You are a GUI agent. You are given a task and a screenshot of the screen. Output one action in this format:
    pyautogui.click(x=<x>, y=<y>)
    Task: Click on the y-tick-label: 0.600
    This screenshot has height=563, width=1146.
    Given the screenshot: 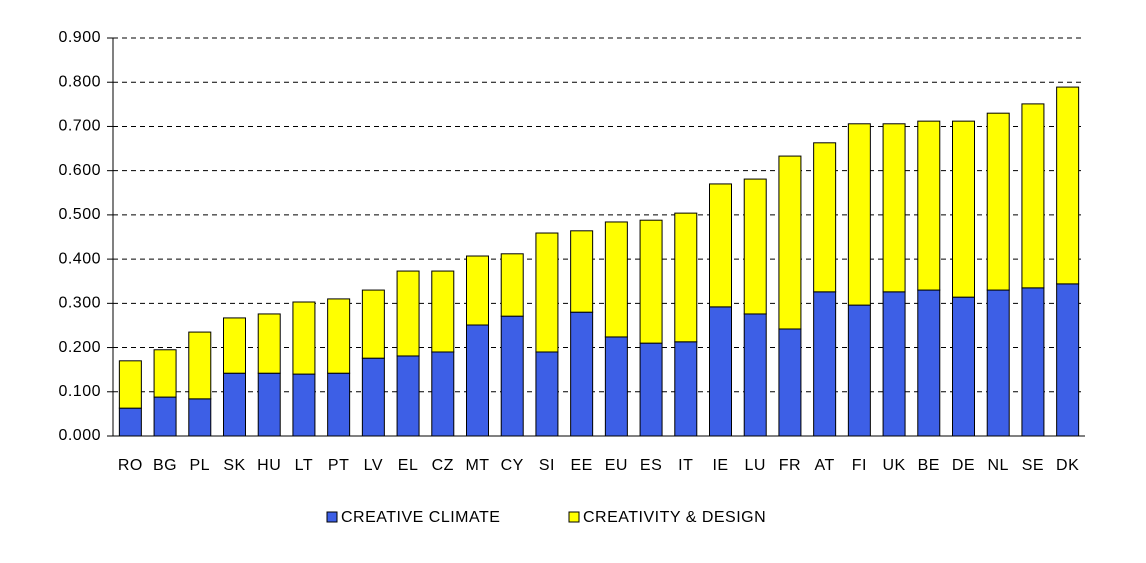 What is the action you would take?
    pyautogui.click(x=79, y=170)
    